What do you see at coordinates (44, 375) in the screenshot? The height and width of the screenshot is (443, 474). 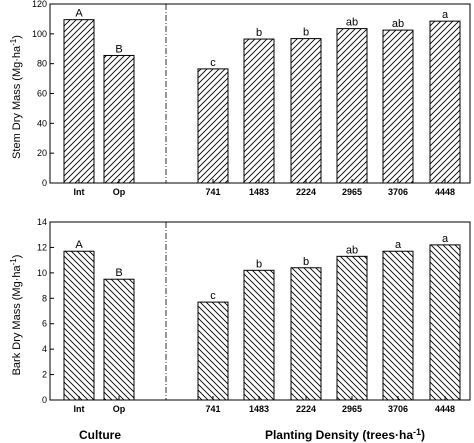 I see `y-tick-label: 2` at bounding box center [44, 375].